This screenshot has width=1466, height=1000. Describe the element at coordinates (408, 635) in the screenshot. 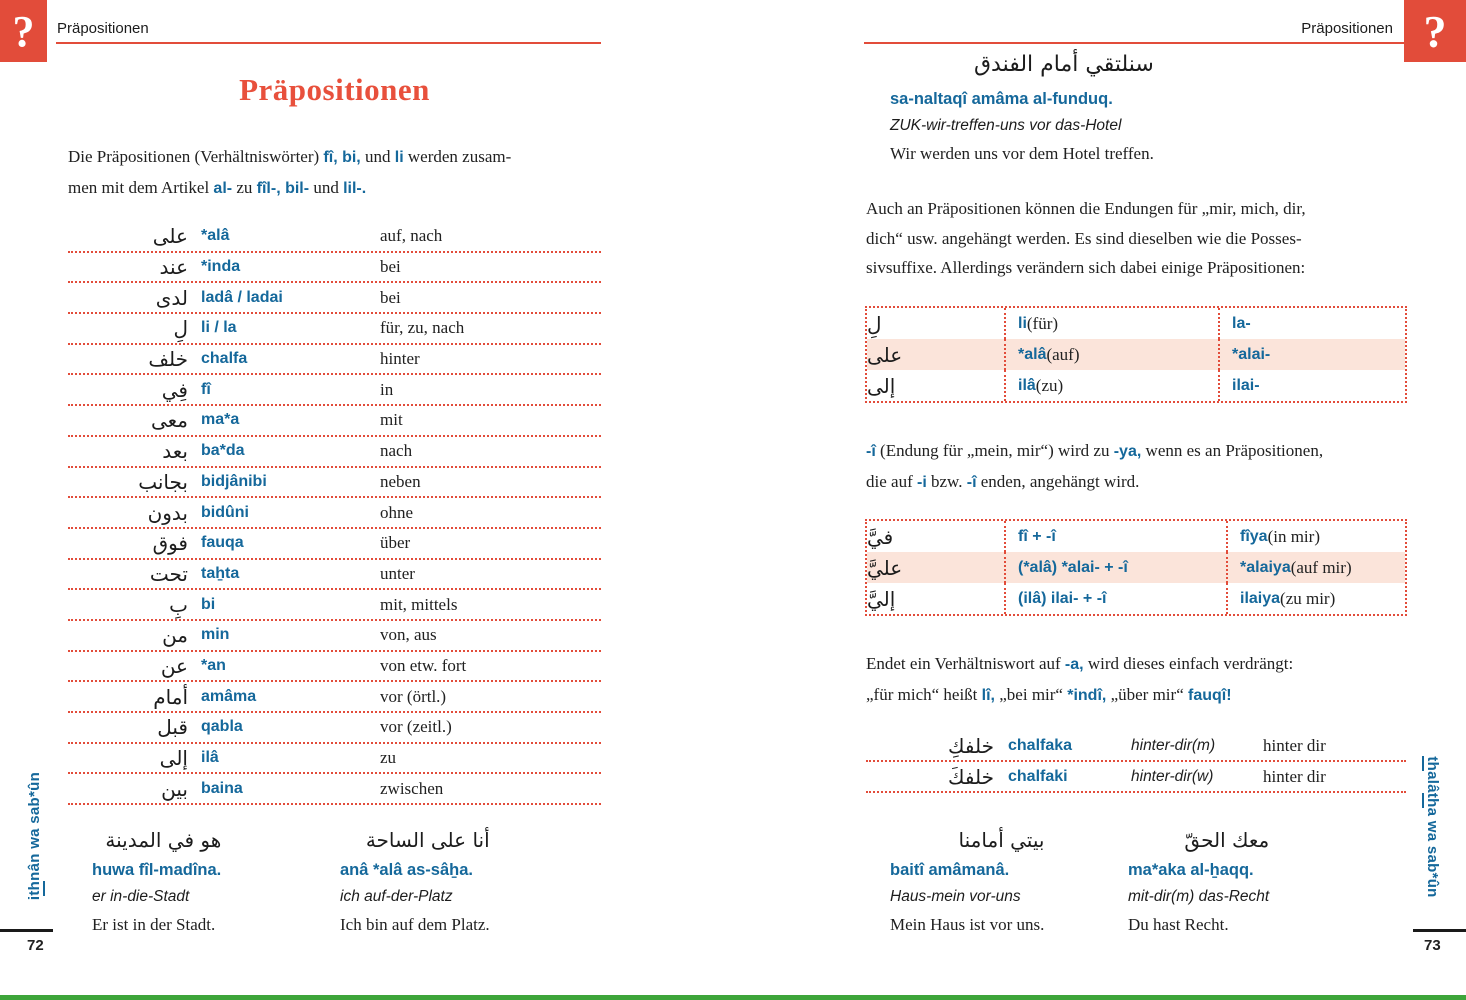

I see `german-meaning: von, aus` at that location.